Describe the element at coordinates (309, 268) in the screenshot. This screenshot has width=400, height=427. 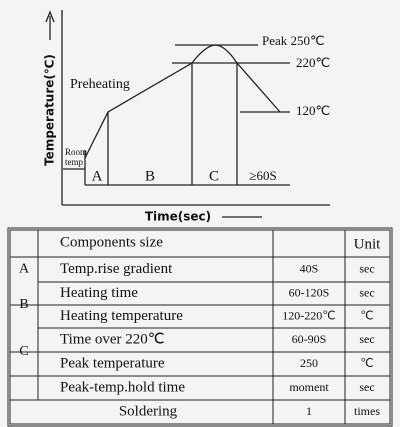
I see `cell-text: 40S` at that location.